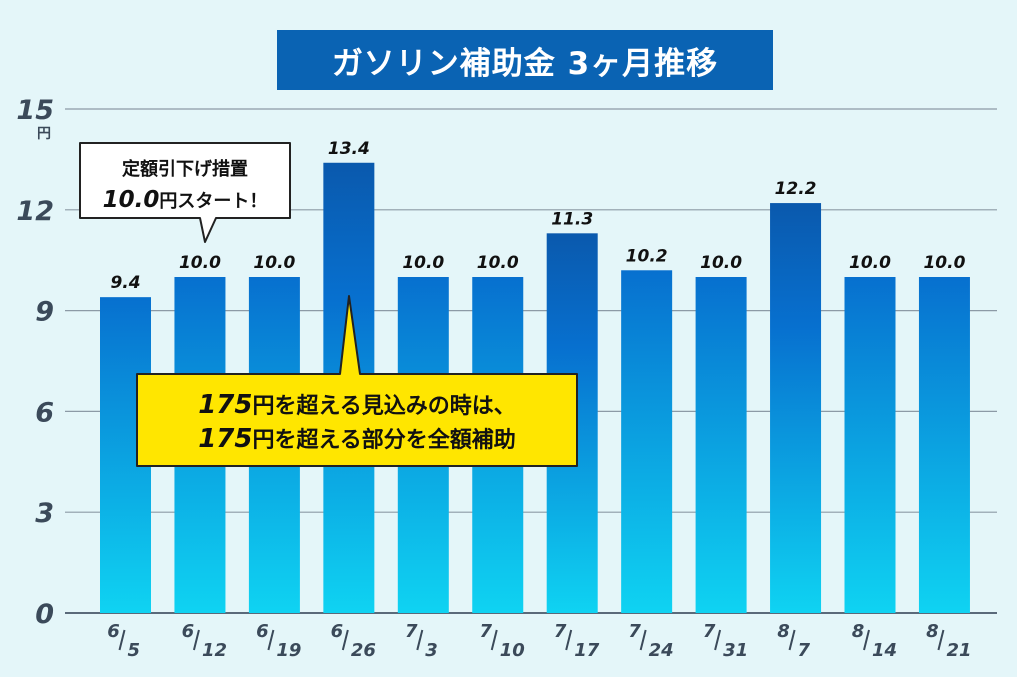 Image resolution: width=1017 pixels, height=677 pixels. Describe the element at coordinates (225, 405) in the screenshot. I see `callout-rule-line1-value: 175` at that location.